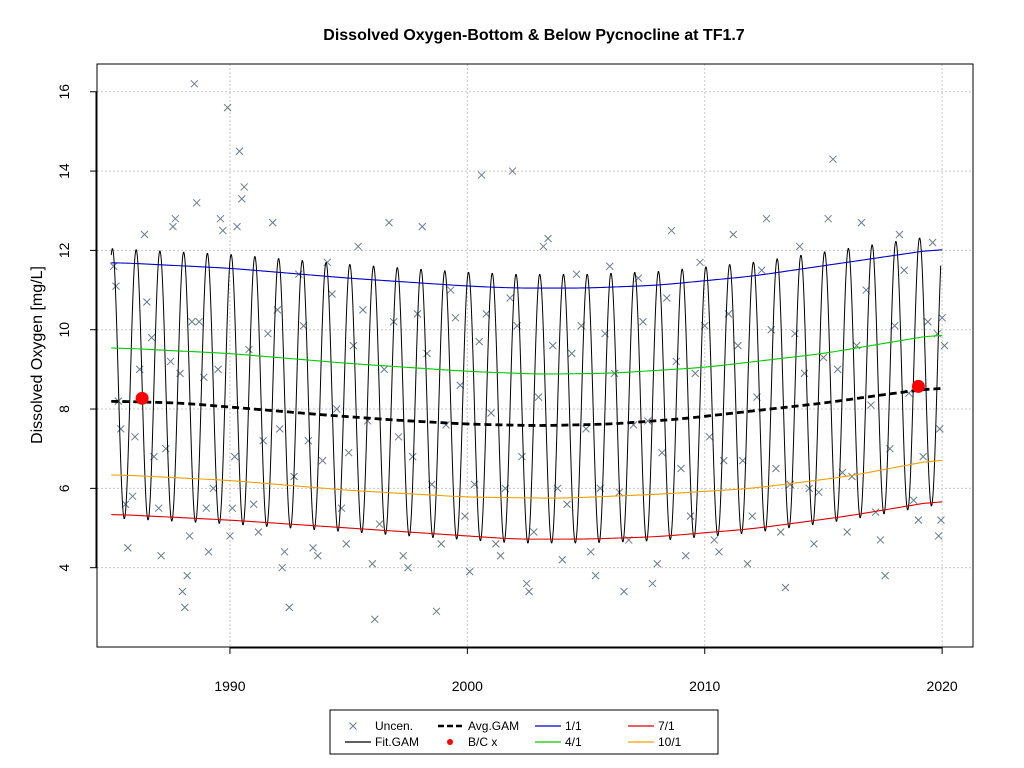  I want to click on legend-item: 4/1, so click(558, 742).